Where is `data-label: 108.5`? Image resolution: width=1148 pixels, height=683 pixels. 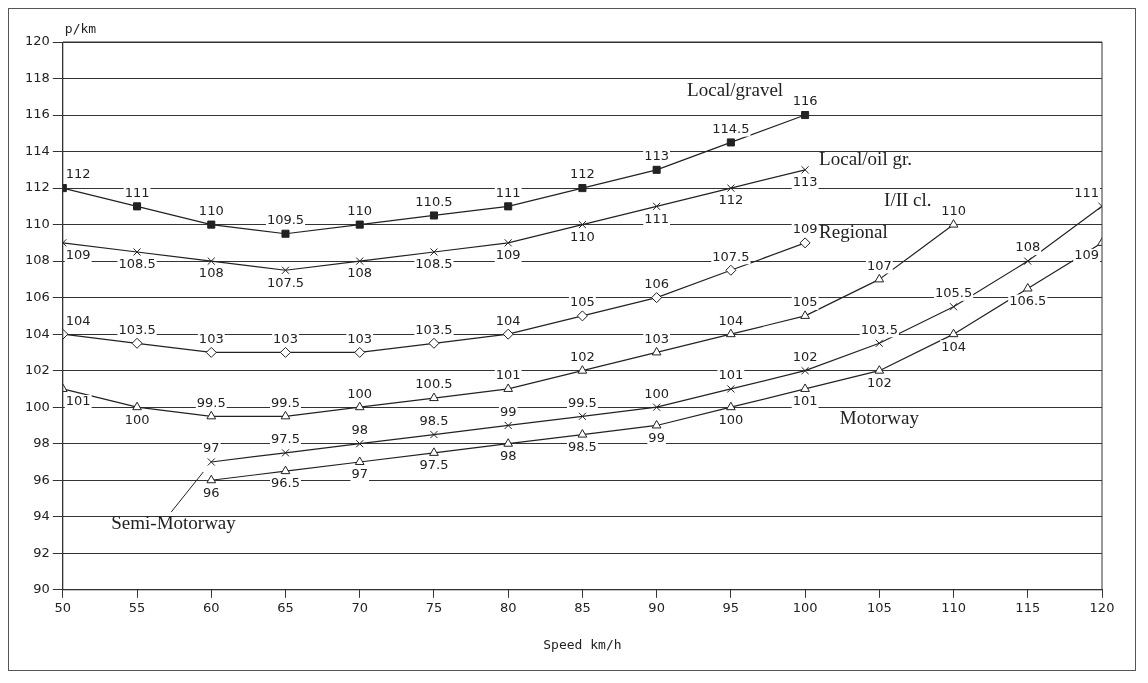
data-label: 108.5 is located at coordinates (137, 264).